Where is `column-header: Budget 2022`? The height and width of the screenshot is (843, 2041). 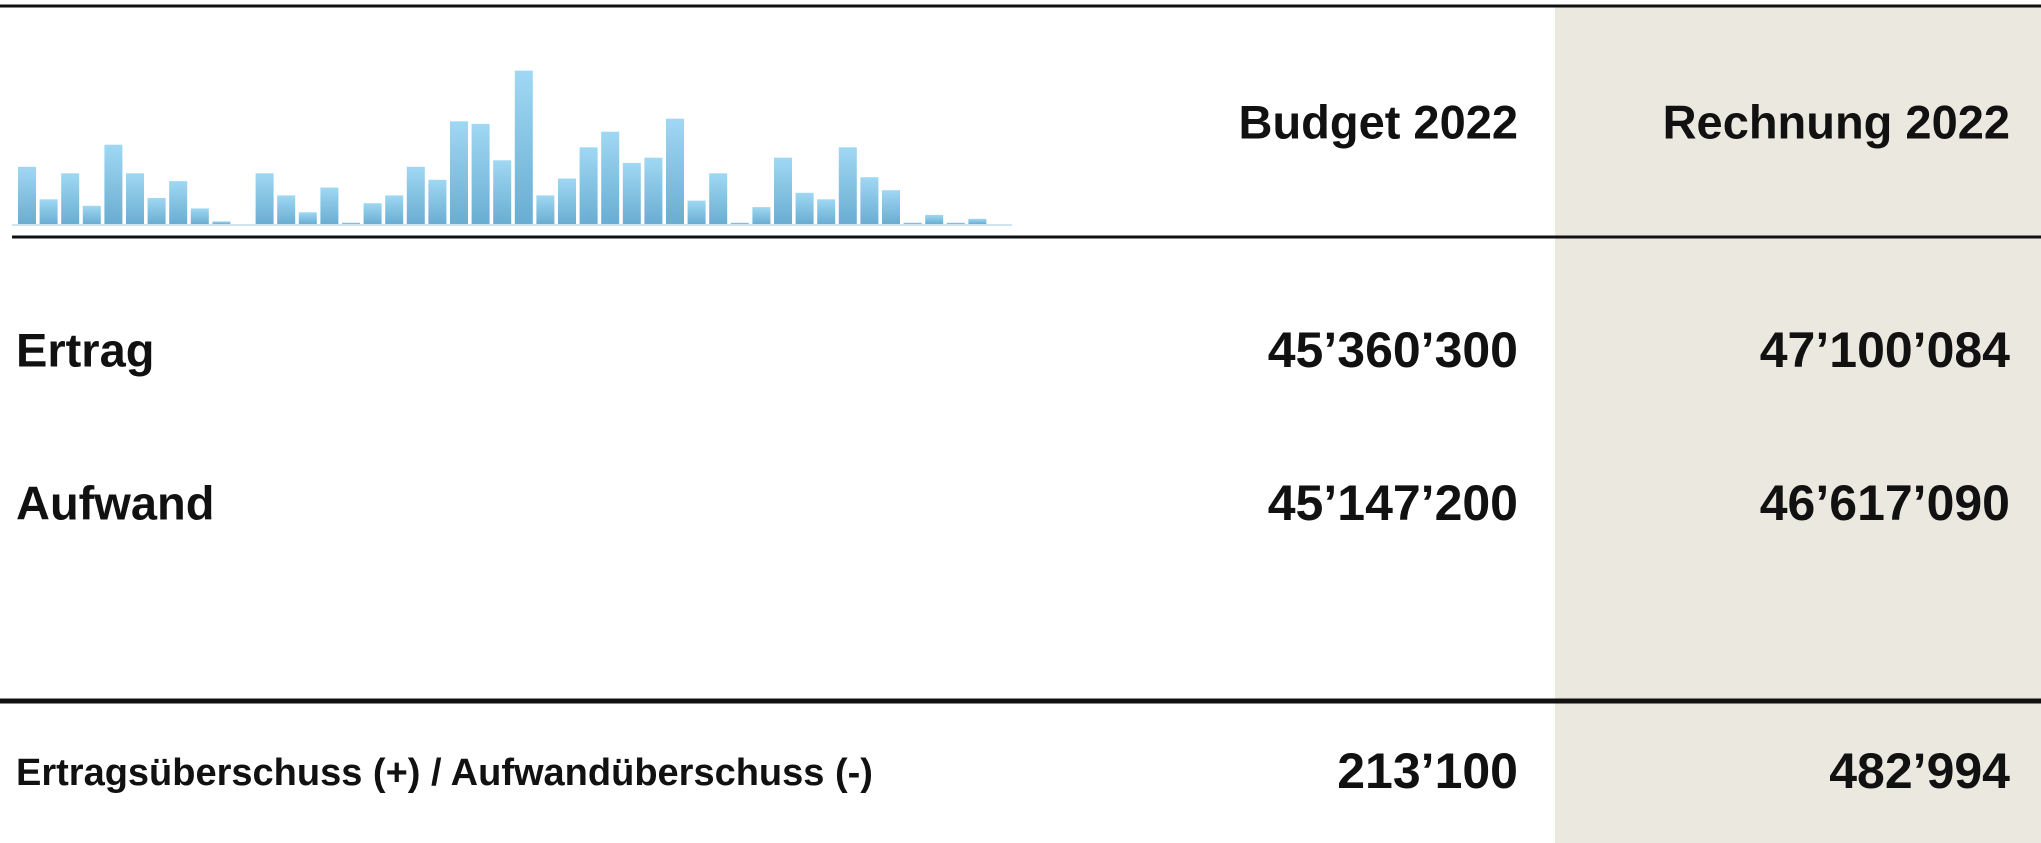
column-header: Budget 2022 is located at coordinates (1378, 121).